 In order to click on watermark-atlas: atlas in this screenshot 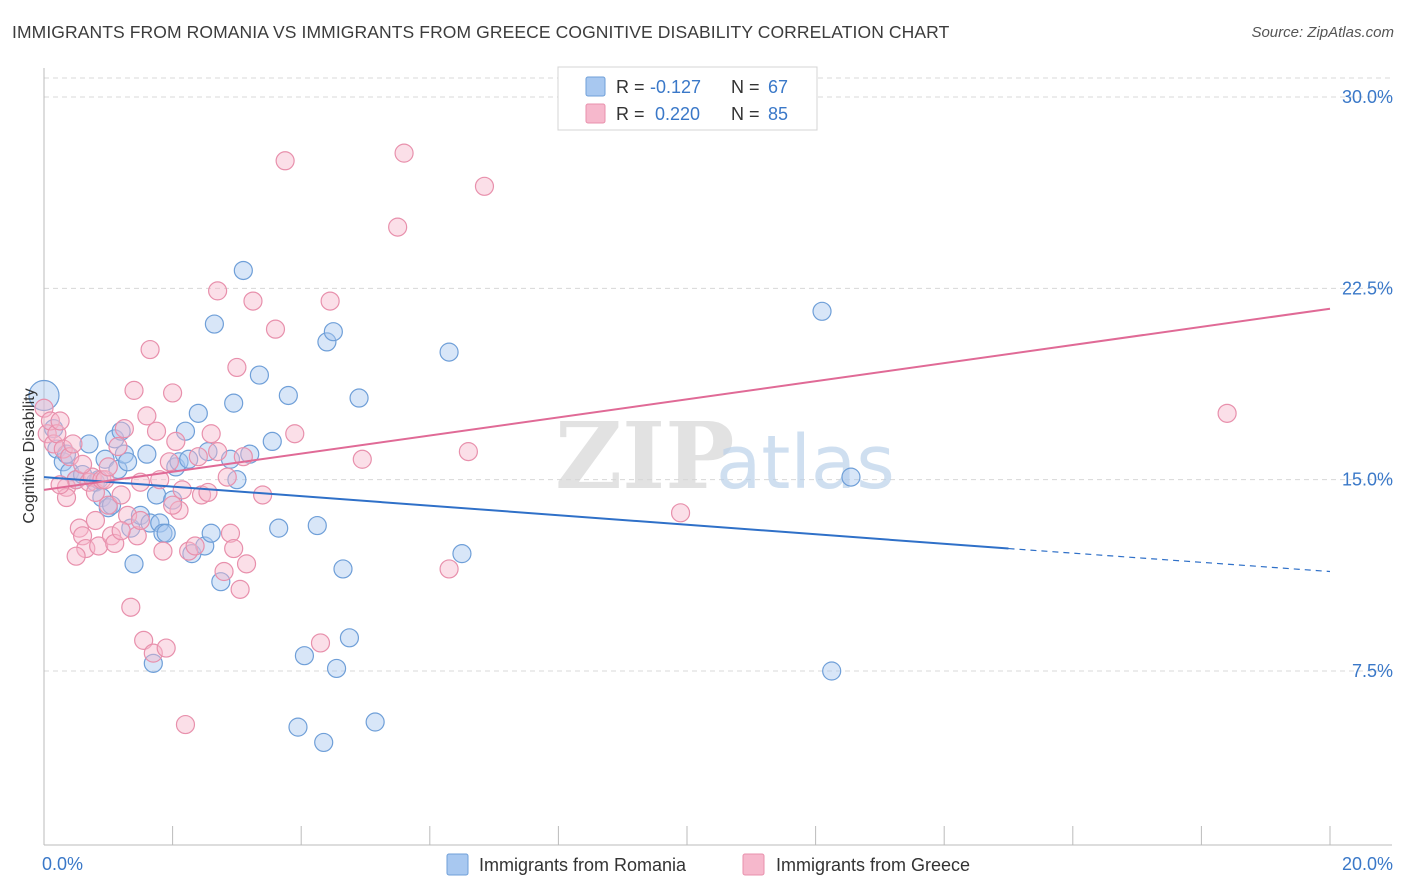, I will do `click(805, 463)`.